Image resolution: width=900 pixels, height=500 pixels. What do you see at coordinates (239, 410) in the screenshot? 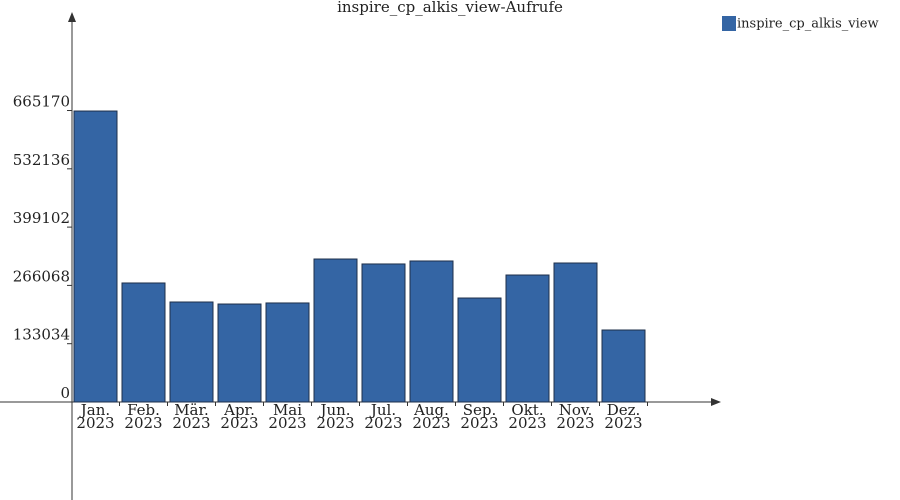
I see `x-tick-label: Apr.` at bounding box center [239, 410].